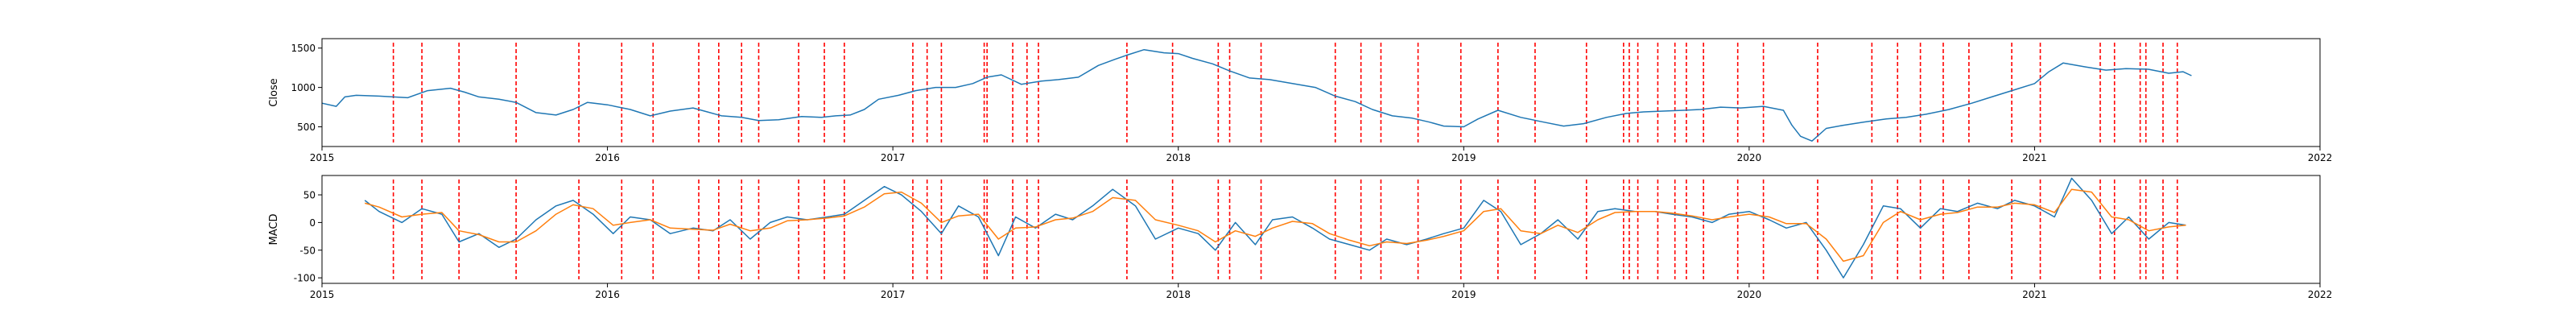  What do you see at coordinates (305, 278) in the screenshot?
I see `y-tick-label: -100` at bounding box center [305, 278].